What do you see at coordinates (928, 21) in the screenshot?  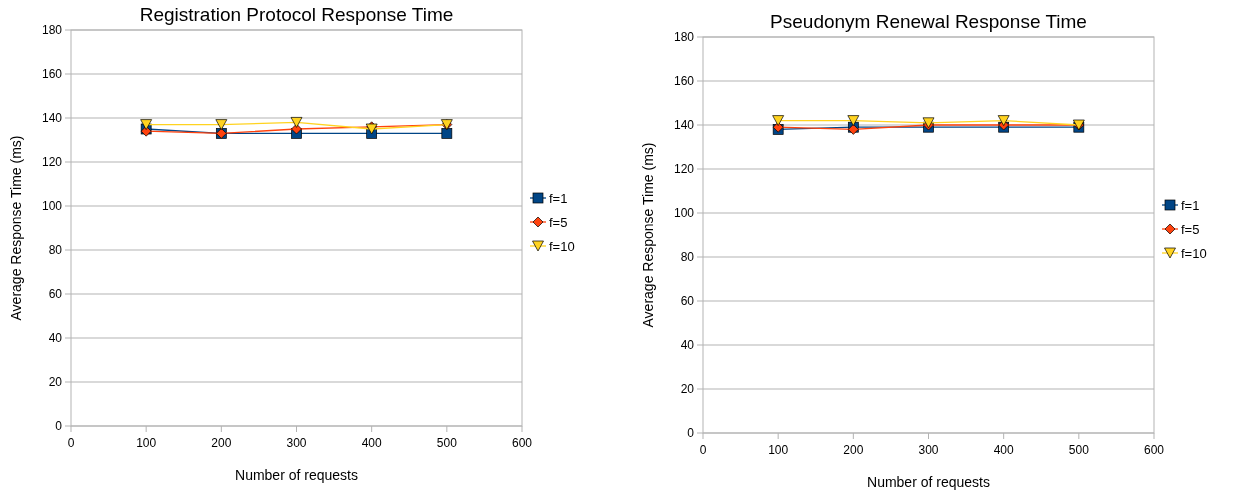 I see `chart-title: Pseudonym Renewal Response Time` at bounding box center [928, 21].